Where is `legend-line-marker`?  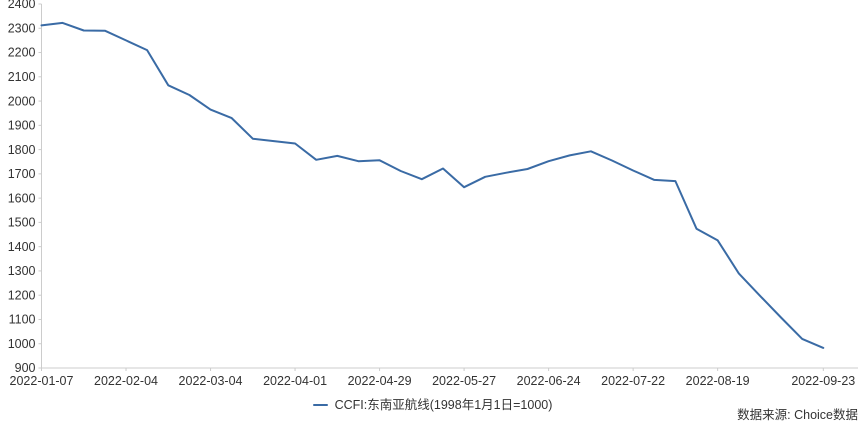 legend-line-marker is located at coordinates (320, 405).